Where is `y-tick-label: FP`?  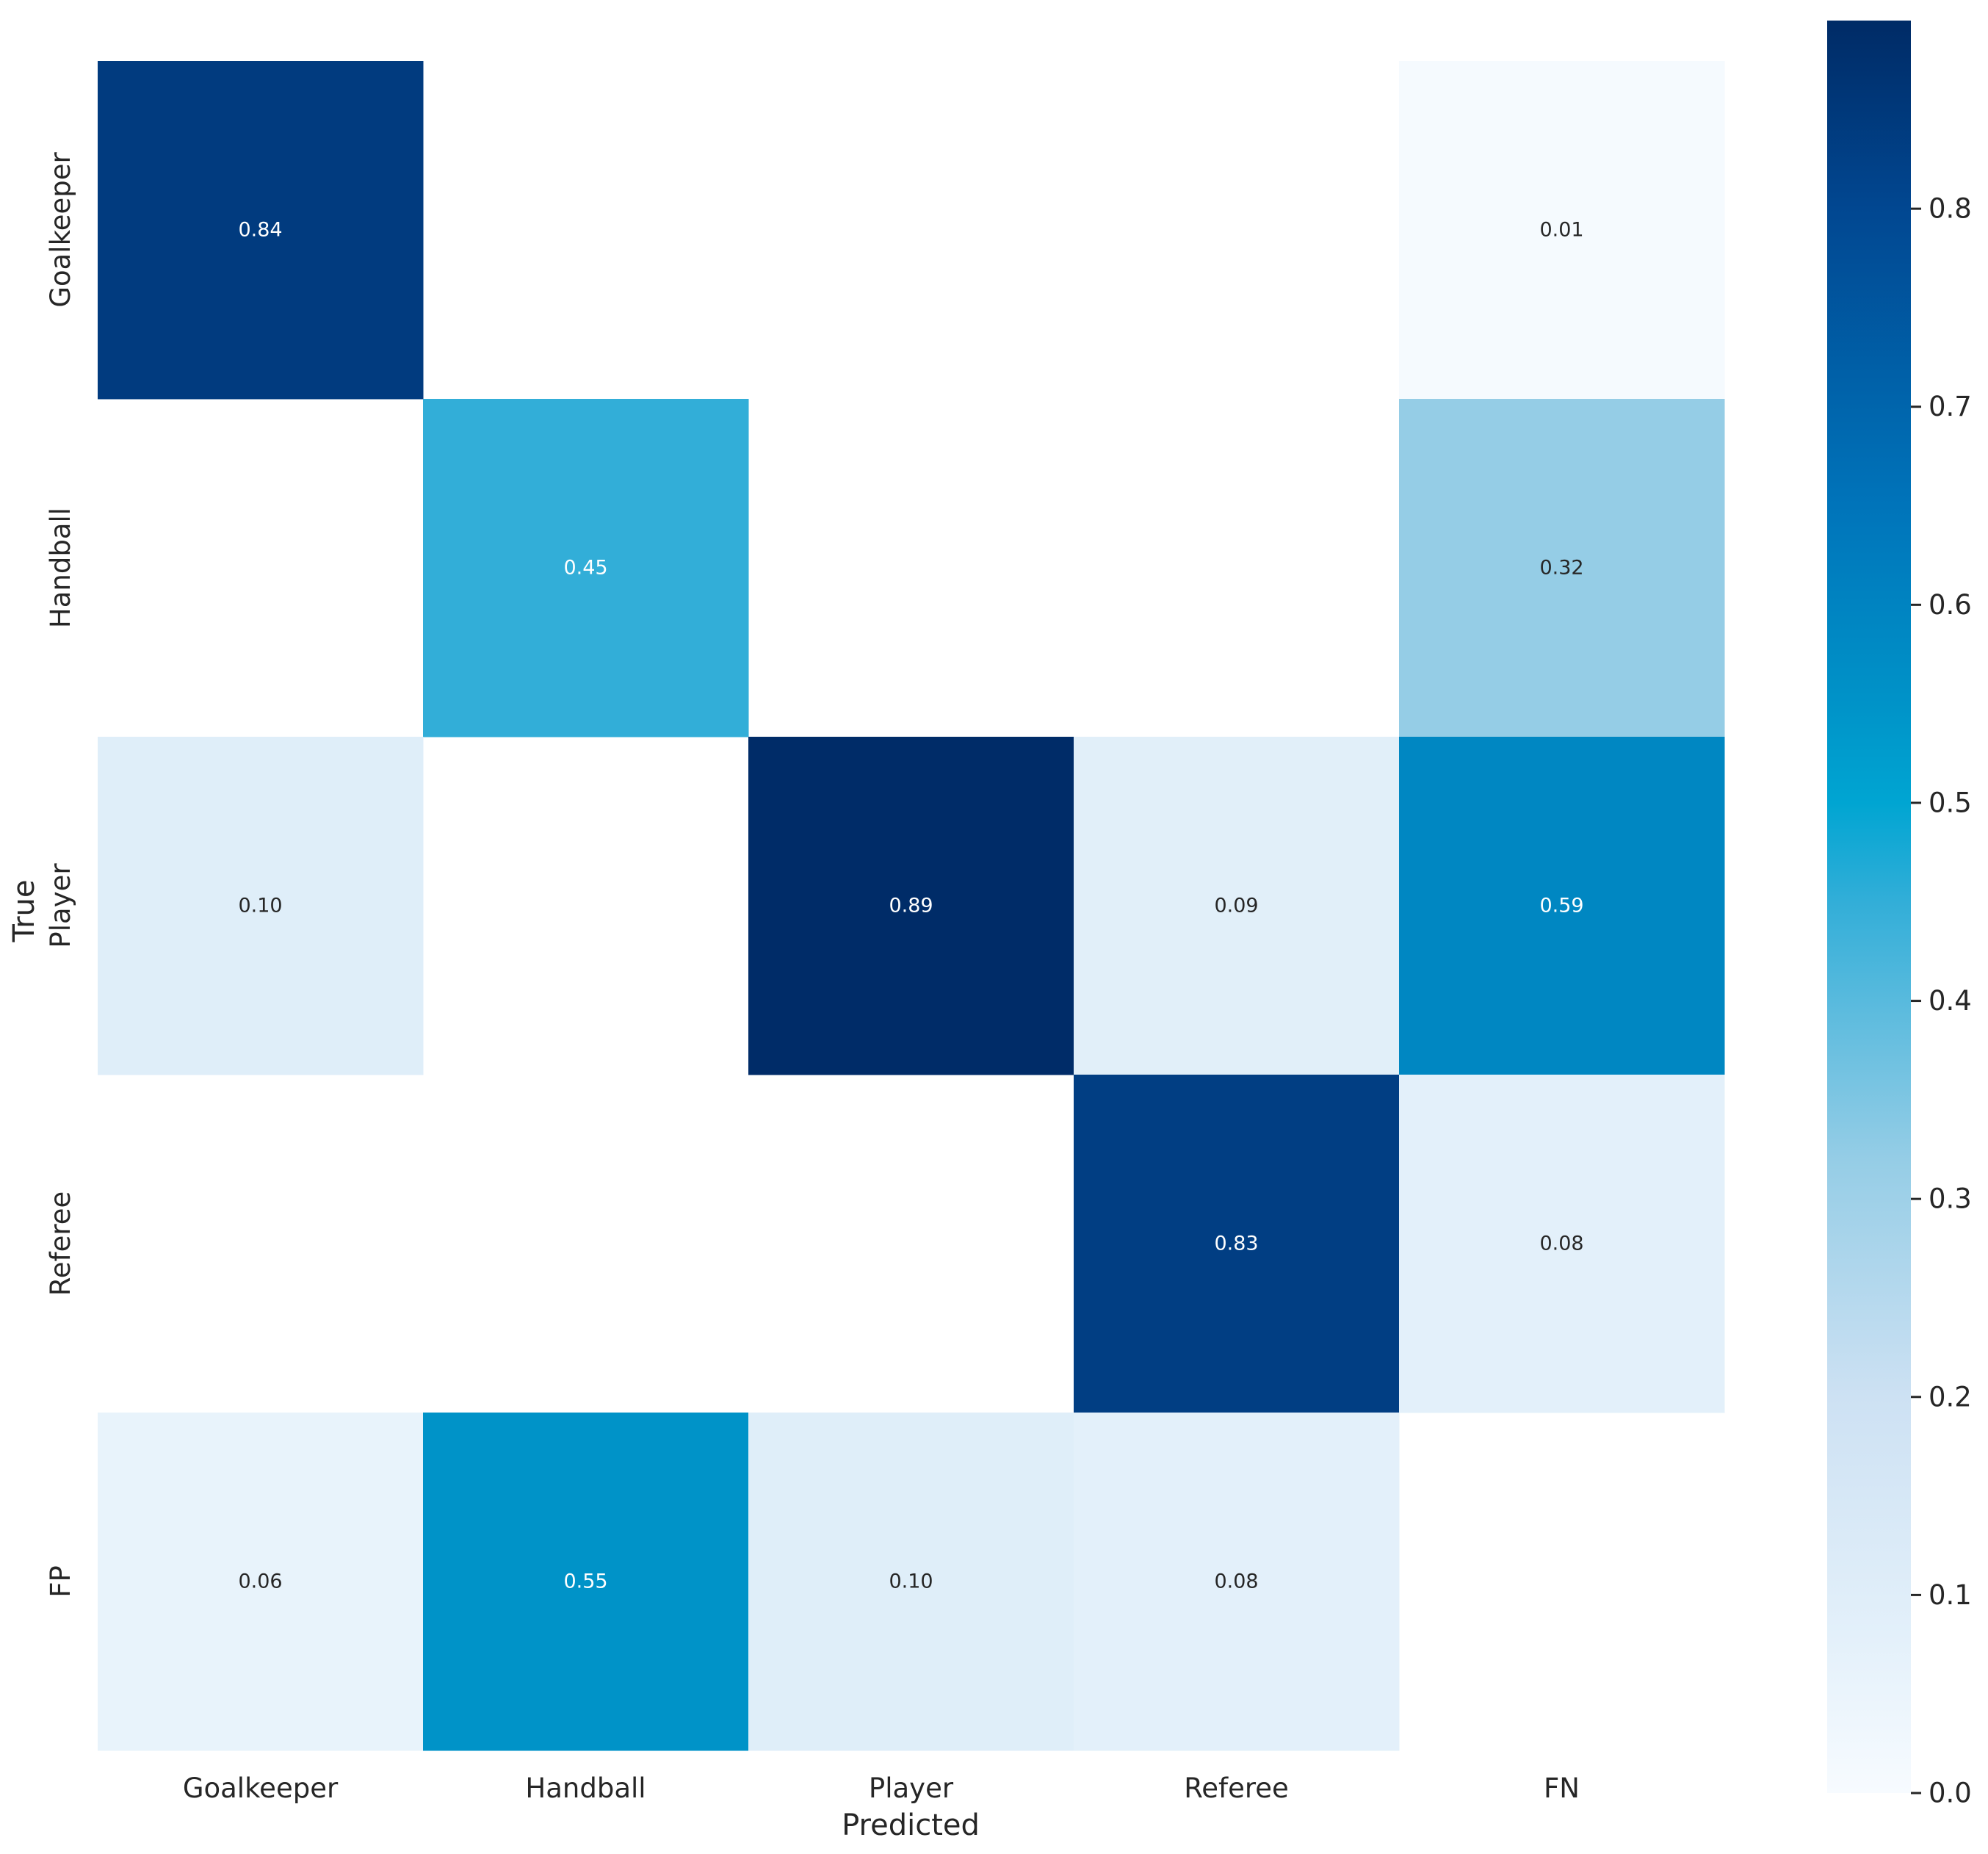
y-tick-label: FP is located at coordinates (61, 1581).